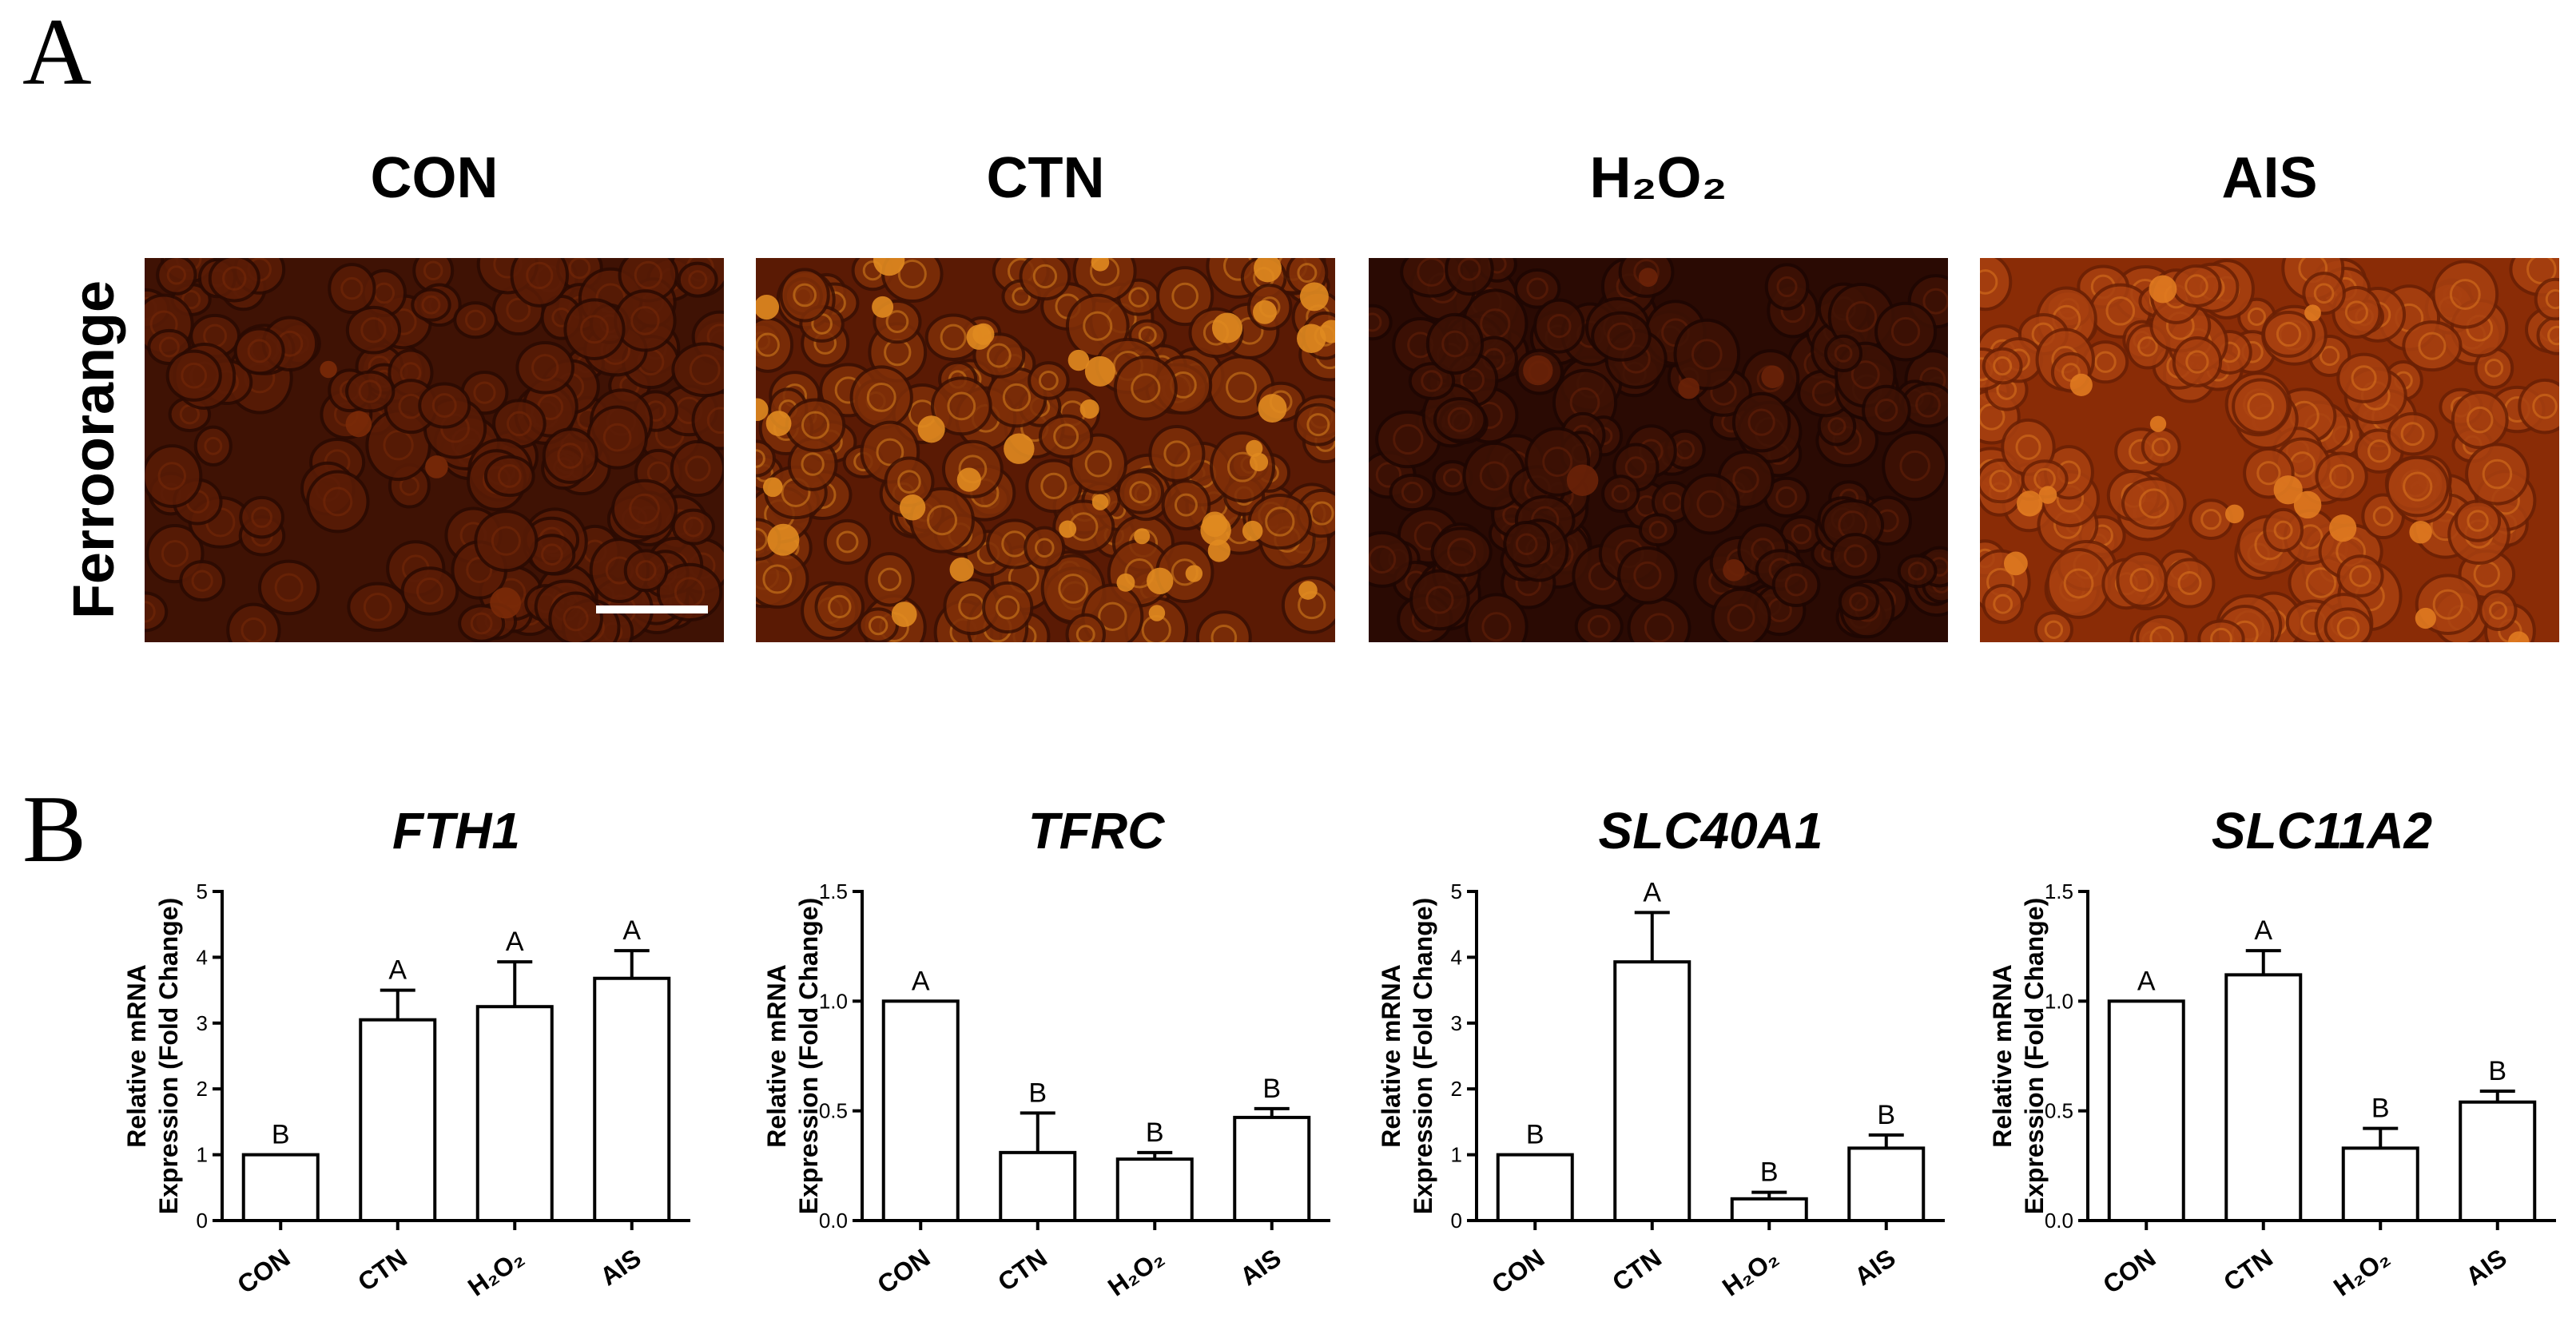 This screenshot has height=1322, width=2576. Describe the element at coordinates (2263, 931) in the screenshot. I see `significance-label: A` at that location.